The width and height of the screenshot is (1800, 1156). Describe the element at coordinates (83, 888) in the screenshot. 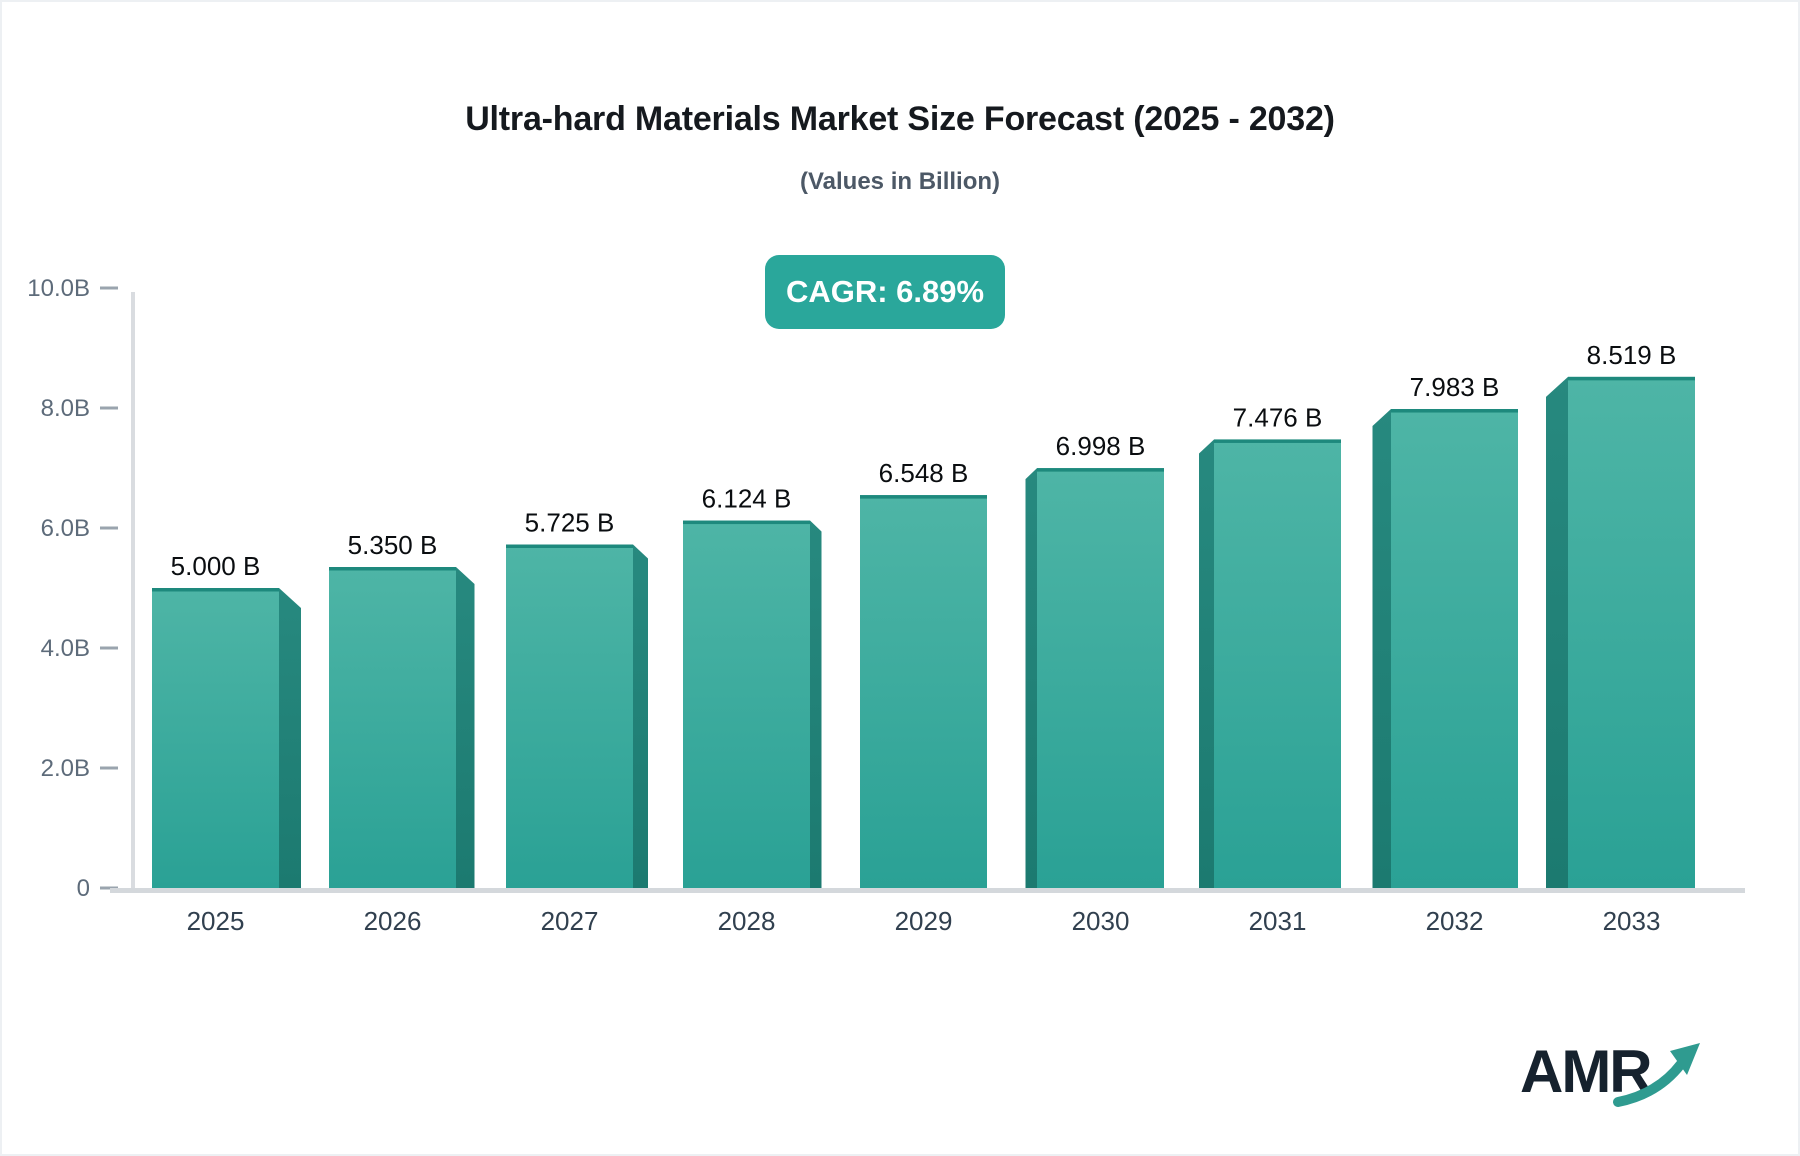

I see `y-tick-label: 0` at that location.